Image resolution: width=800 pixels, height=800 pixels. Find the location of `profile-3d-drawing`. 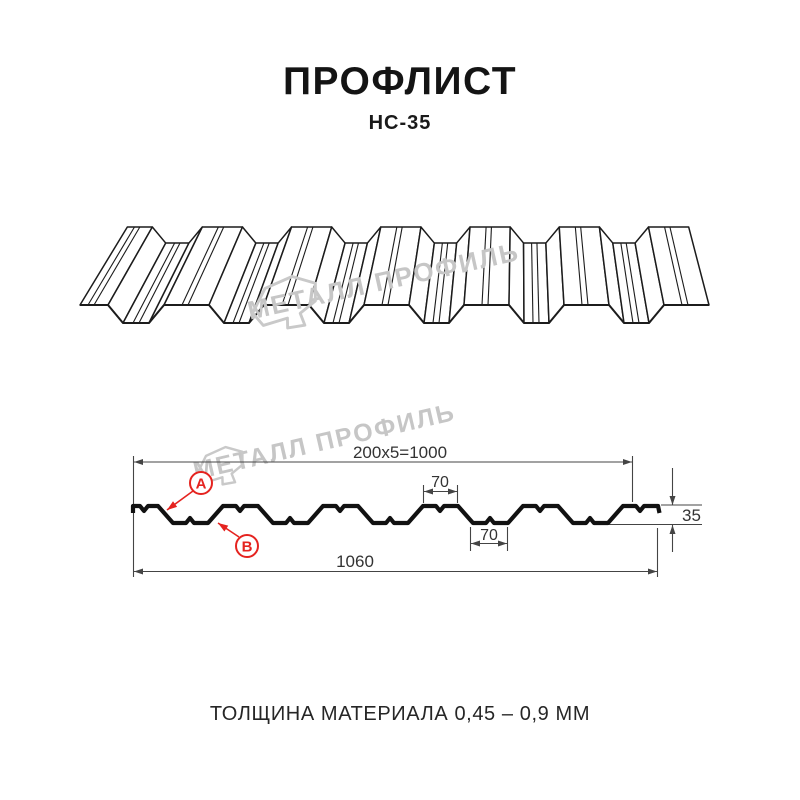

profile-3d-drawing is located at coordinates (394, 275).